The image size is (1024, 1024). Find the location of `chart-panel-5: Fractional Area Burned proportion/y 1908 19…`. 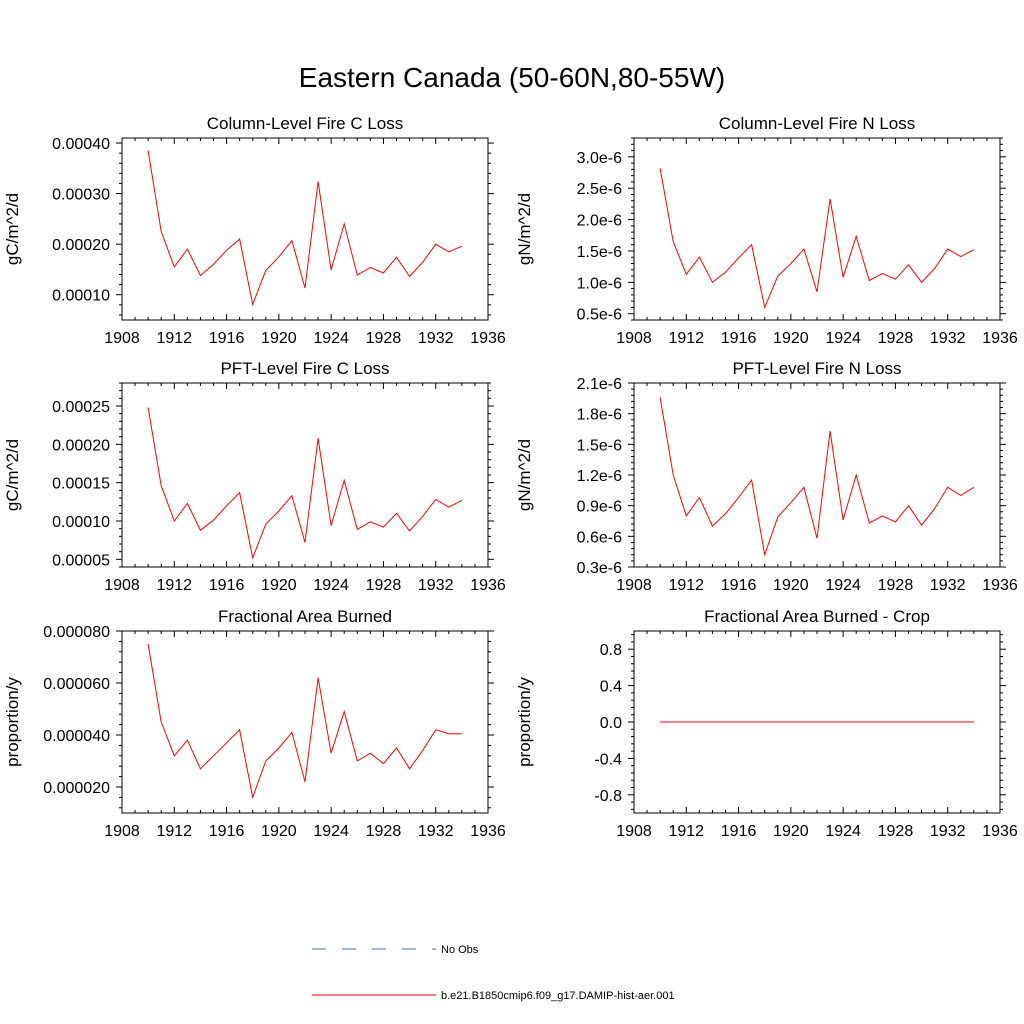

chart-panel-5: Fractional Area Burned proportion/y 1908 19… is located at coordinates (254, 723).